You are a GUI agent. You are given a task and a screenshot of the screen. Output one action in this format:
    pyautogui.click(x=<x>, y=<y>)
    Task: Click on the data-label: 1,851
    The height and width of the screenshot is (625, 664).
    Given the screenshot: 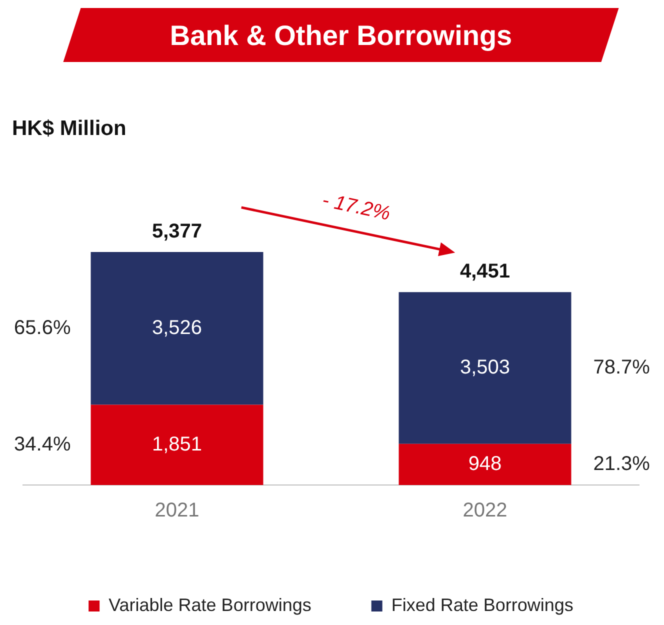 What is the action you would take?
    pyautogui.click(x=177, y=444)
    